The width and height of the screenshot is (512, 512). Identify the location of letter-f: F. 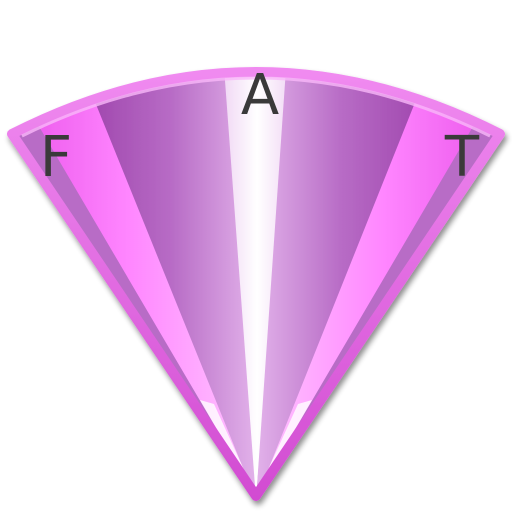
(56, 157).